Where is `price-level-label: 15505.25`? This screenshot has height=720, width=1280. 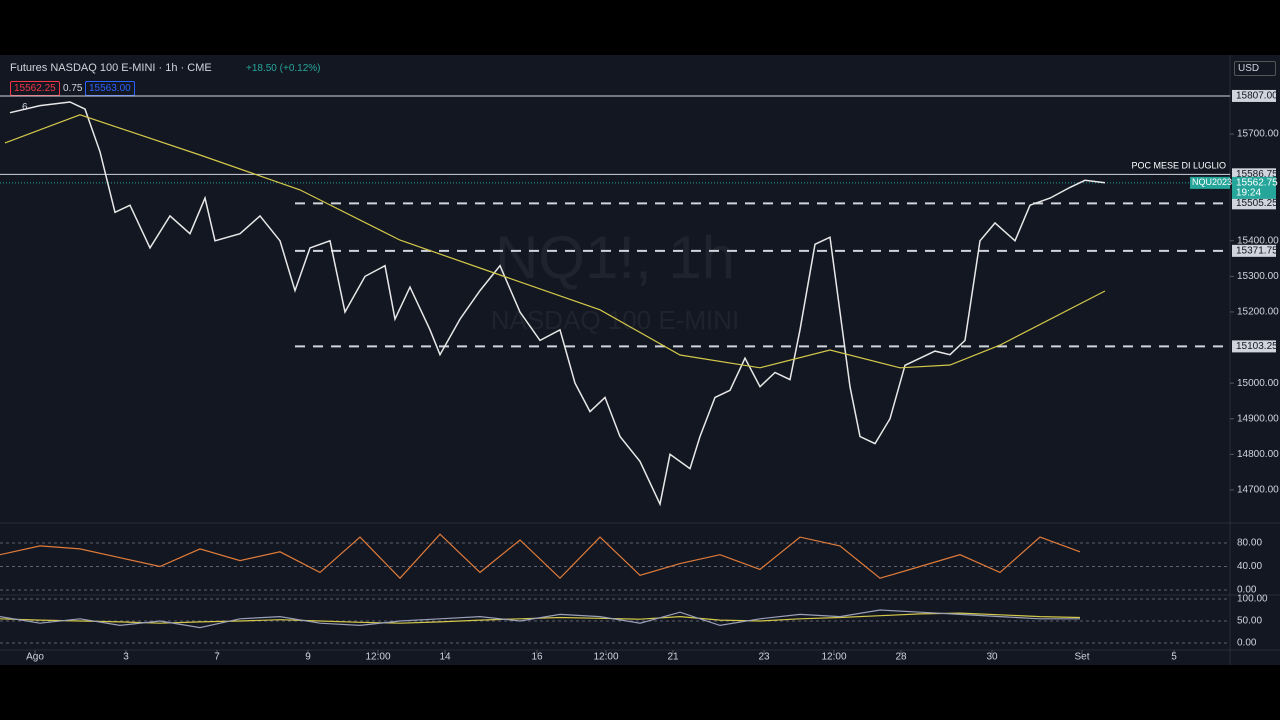
price-level-label: 15505.25 is located at coordinates (1257, 203).